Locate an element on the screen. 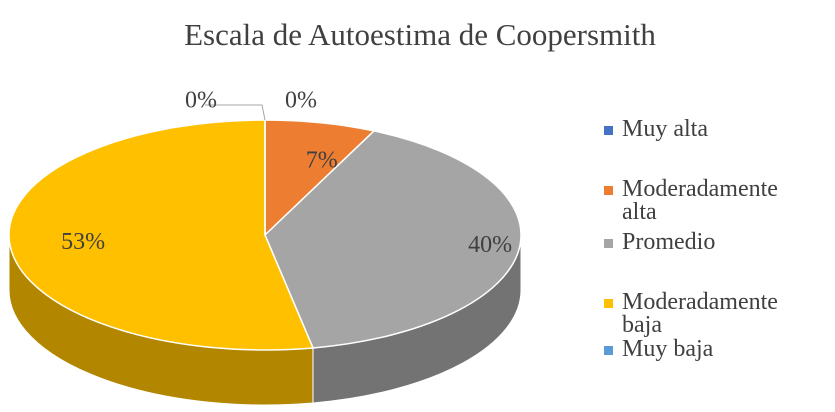 This screenshot has width=835, height=412. legend-label: Muy baja is located at coordinates (668, 349).